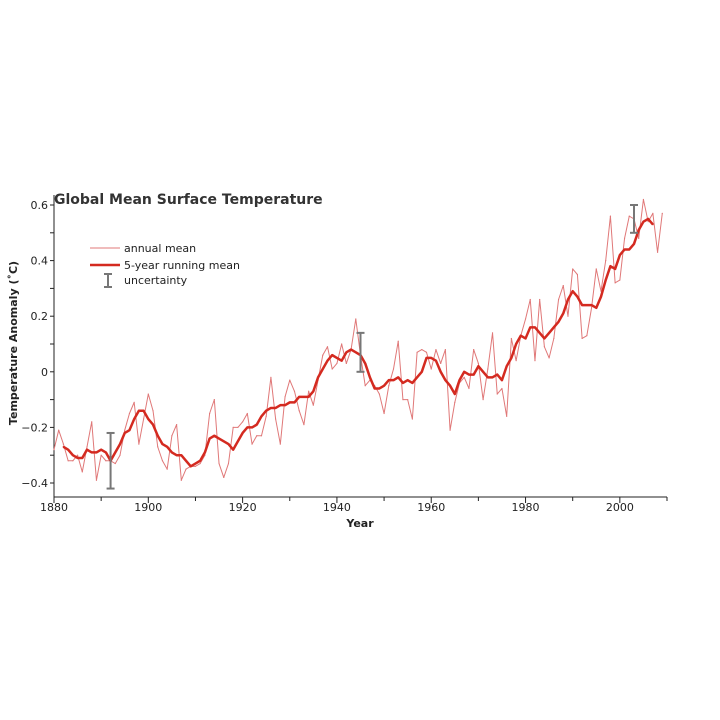 The height and width of the screenshot is (720, 720). What do you see at coordinates (108, 280) in the screenshot?
I see `legend-uncertainty-swatch` at bounding box center [108, 280].